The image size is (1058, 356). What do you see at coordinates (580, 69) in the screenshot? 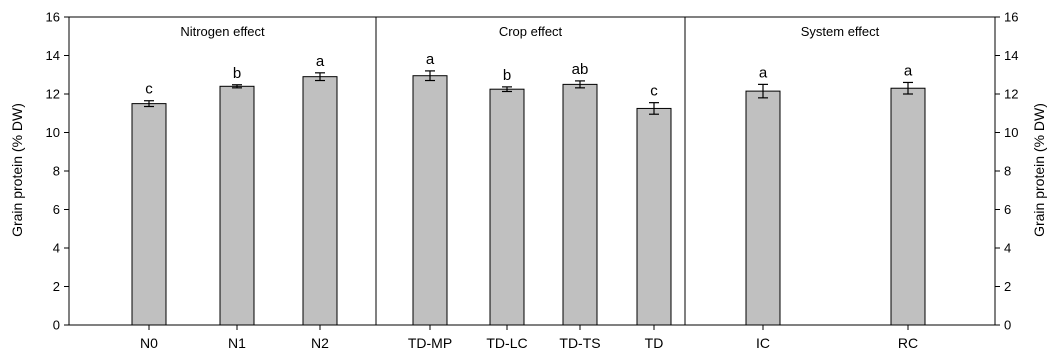
I see `significance-label: ab` at bounding box center [580, 69].